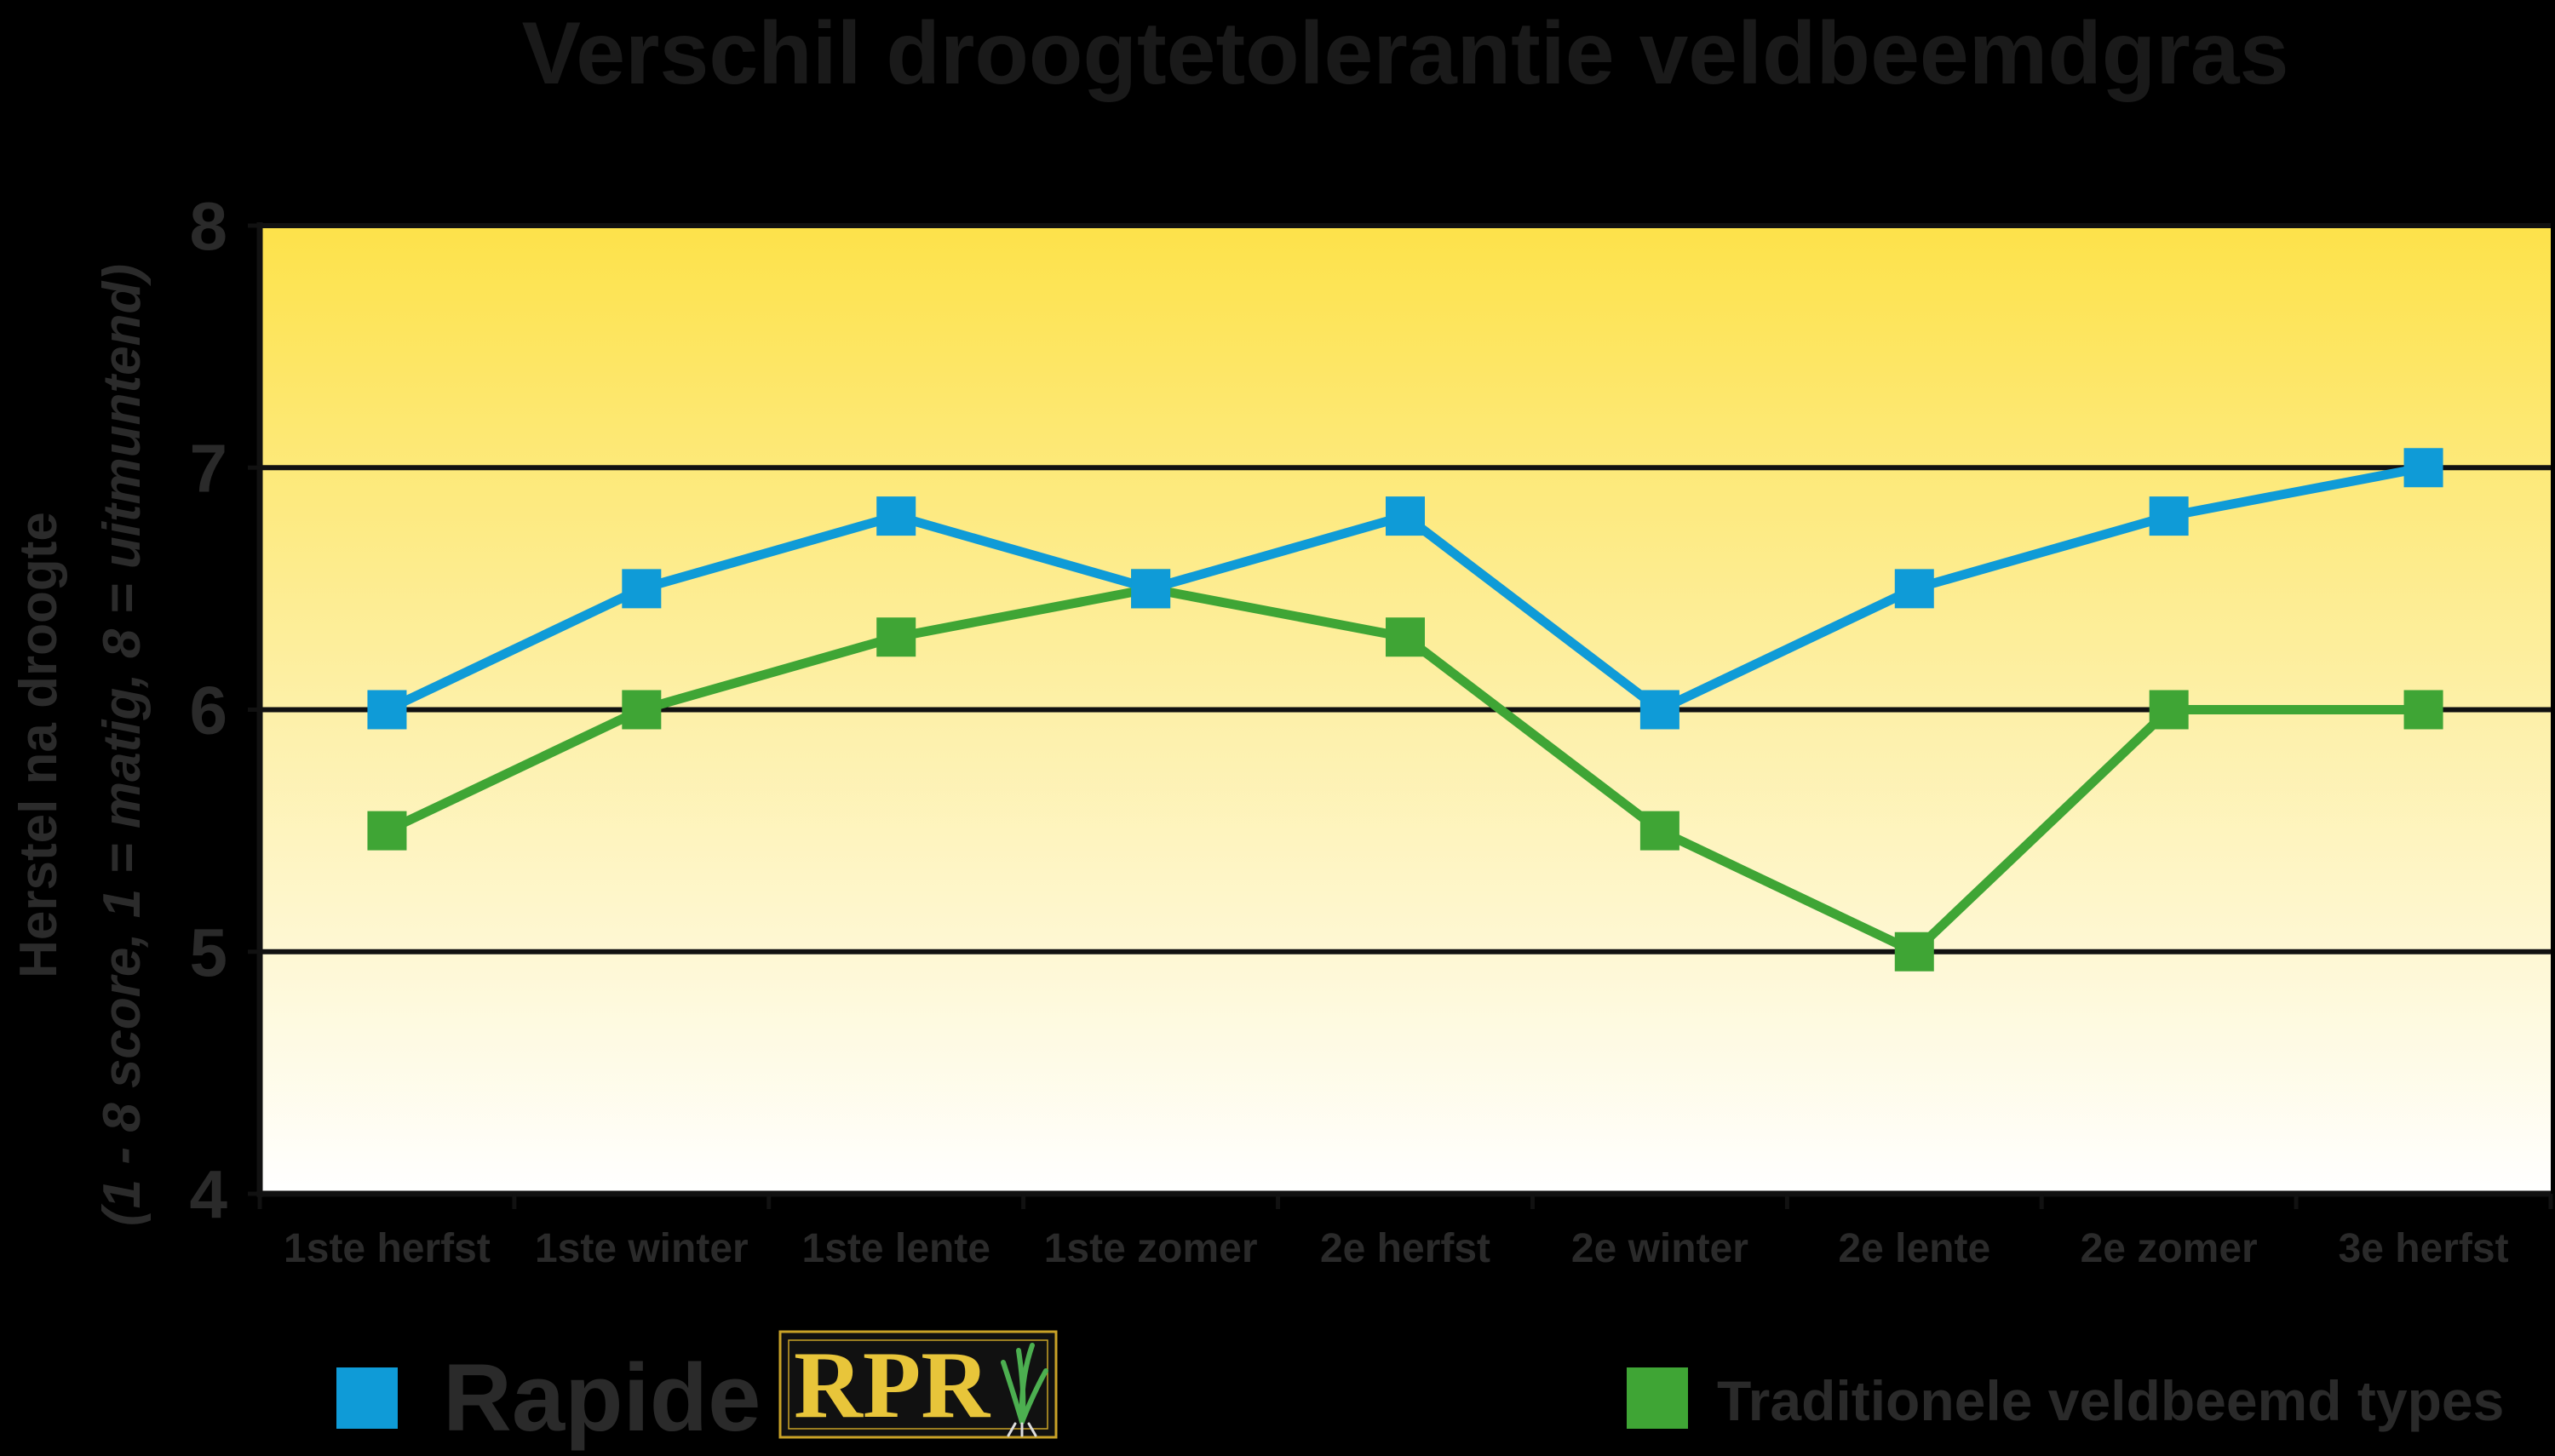 This screenshot has height=1456, width=2555. What do you see at coordinates (367, 1398) in the screenshot?
I see `legend-swatch-rapide` at bounding box center [367, 1398].